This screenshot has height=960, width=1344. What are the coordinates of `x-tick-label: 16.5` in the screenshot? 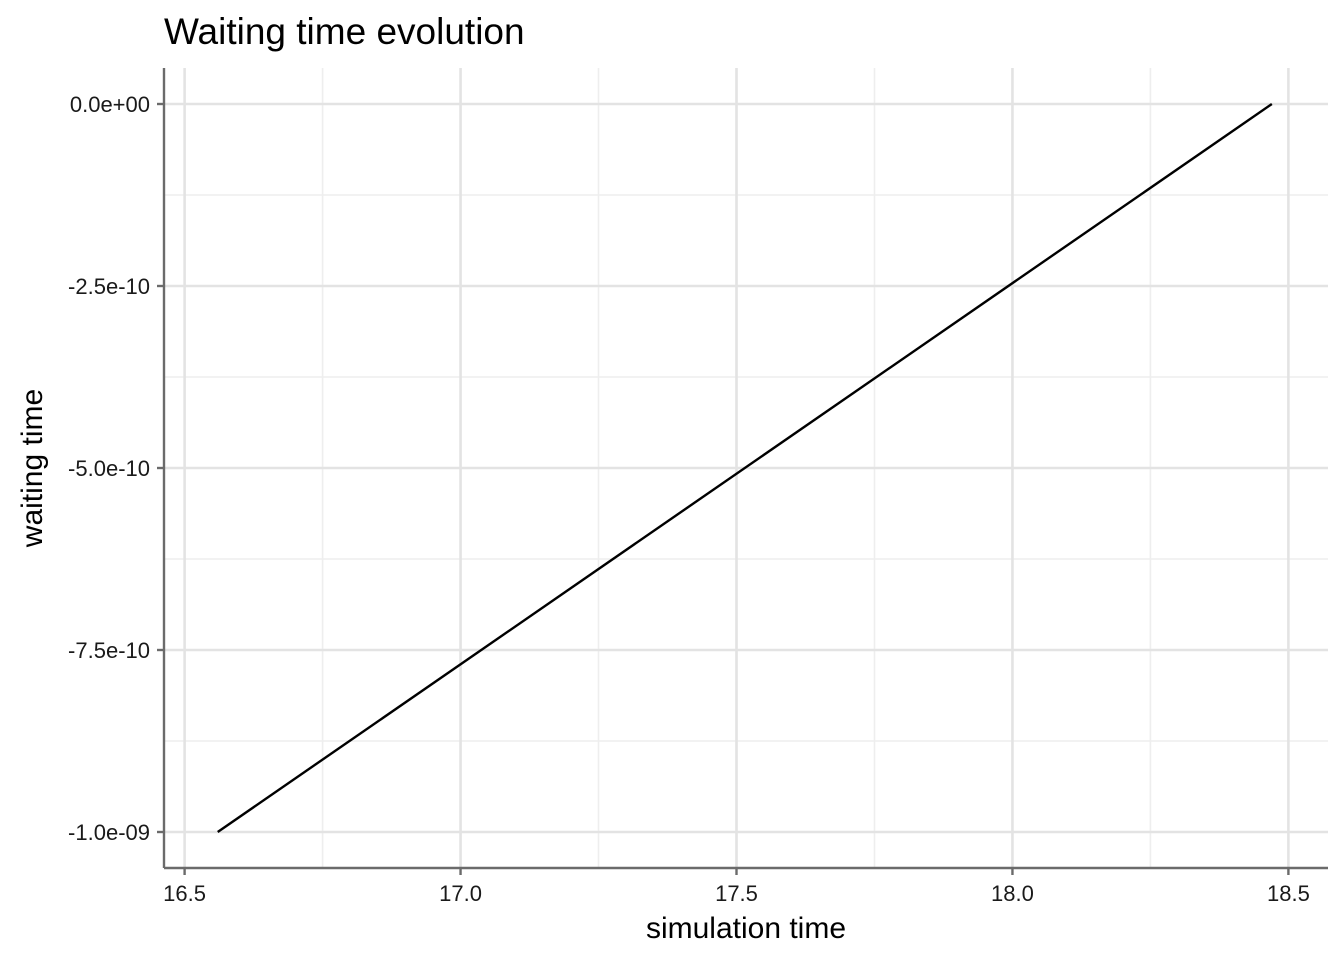 It's located at (184, 893).